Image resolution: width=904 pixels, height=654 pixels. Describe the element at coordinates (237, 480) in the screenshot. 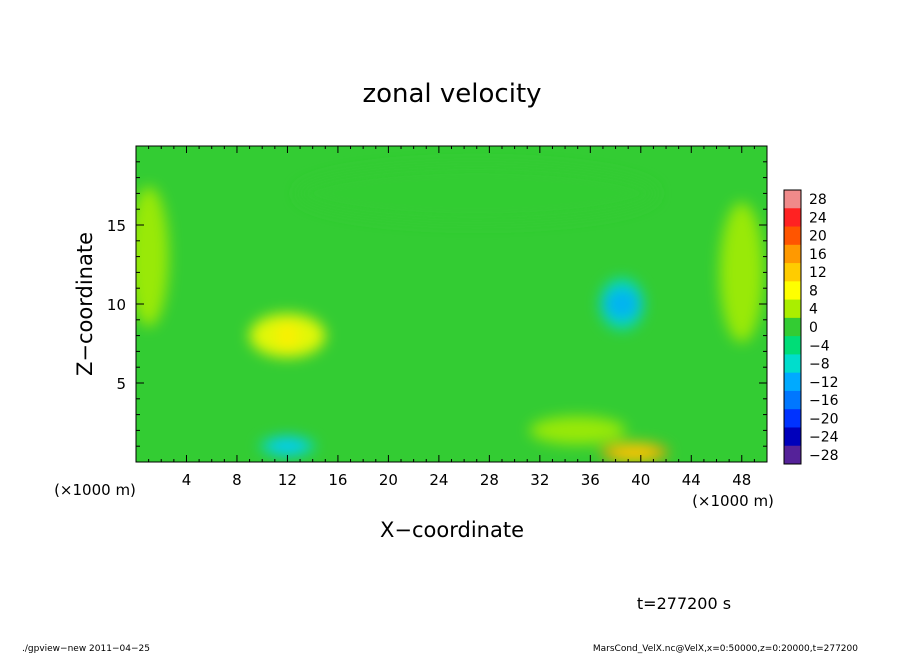

I see `x-tick-label: 8` at that location.